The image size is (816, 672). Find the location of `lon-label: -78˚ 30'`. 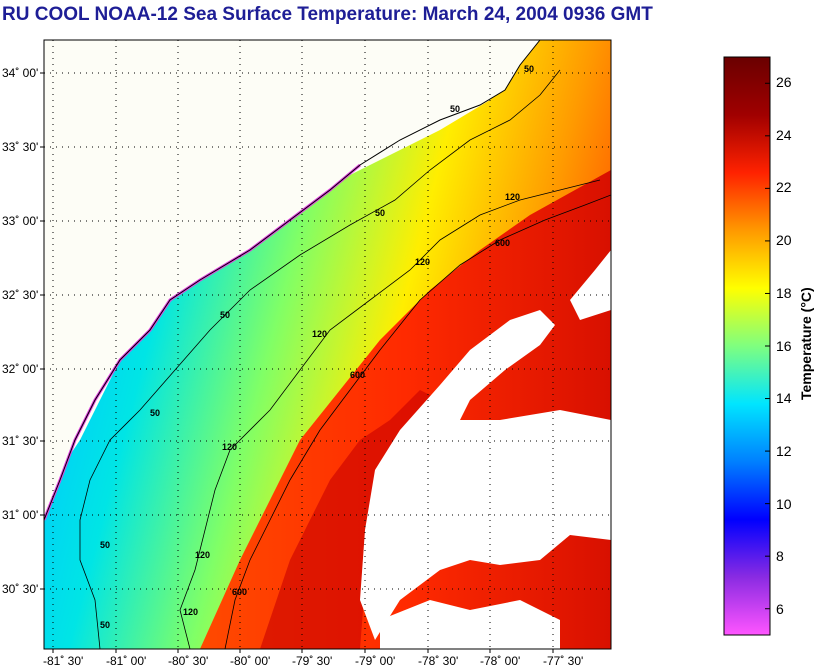

lon-label: -78˚ 30' is located at coordinates (438, 661).